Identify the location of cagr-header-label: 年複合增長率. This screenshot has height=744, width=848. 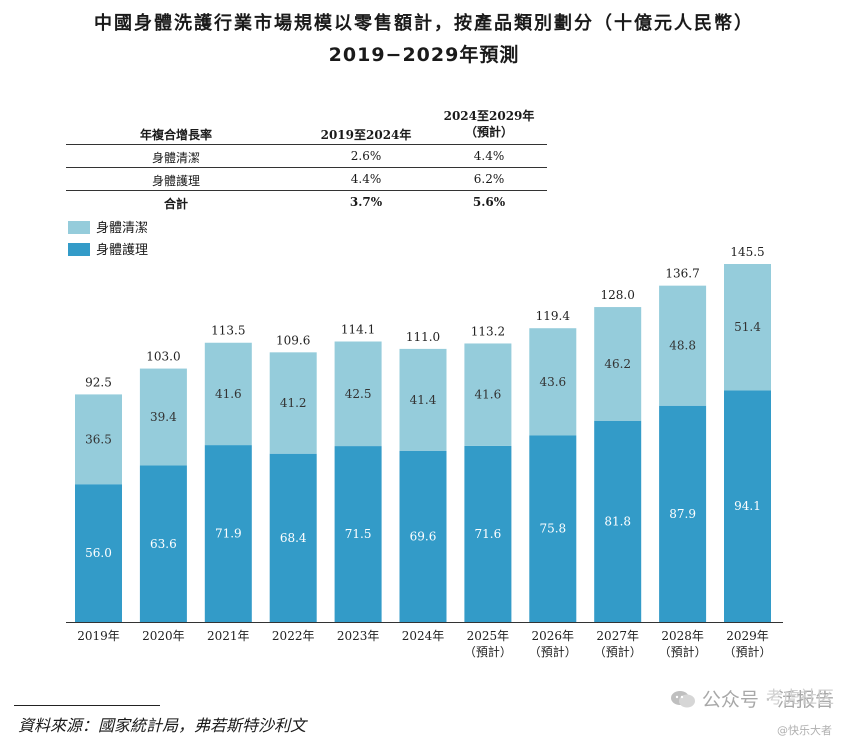
(175, 135).